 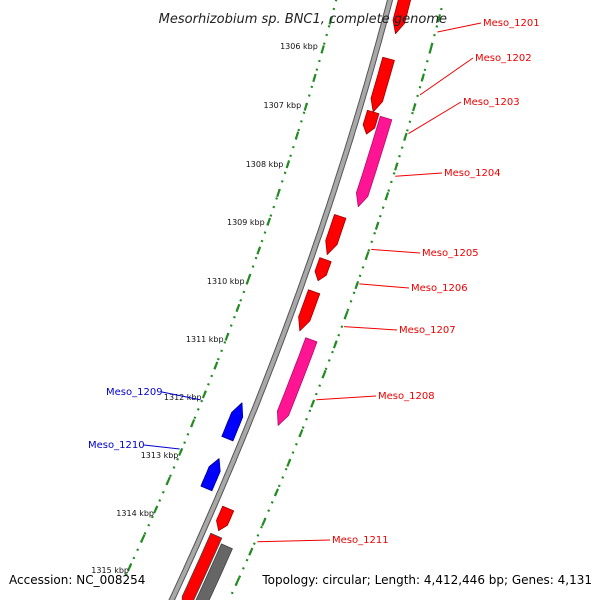 I want to click on tick-label: 1308 kbp, so click(x=265, y=164).